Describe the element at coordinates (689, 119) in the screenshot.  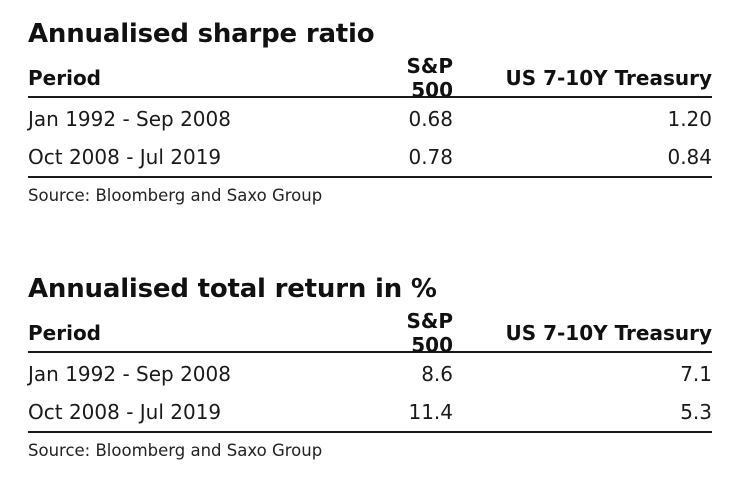
I see `treasury-cell: 1.20` at that location.